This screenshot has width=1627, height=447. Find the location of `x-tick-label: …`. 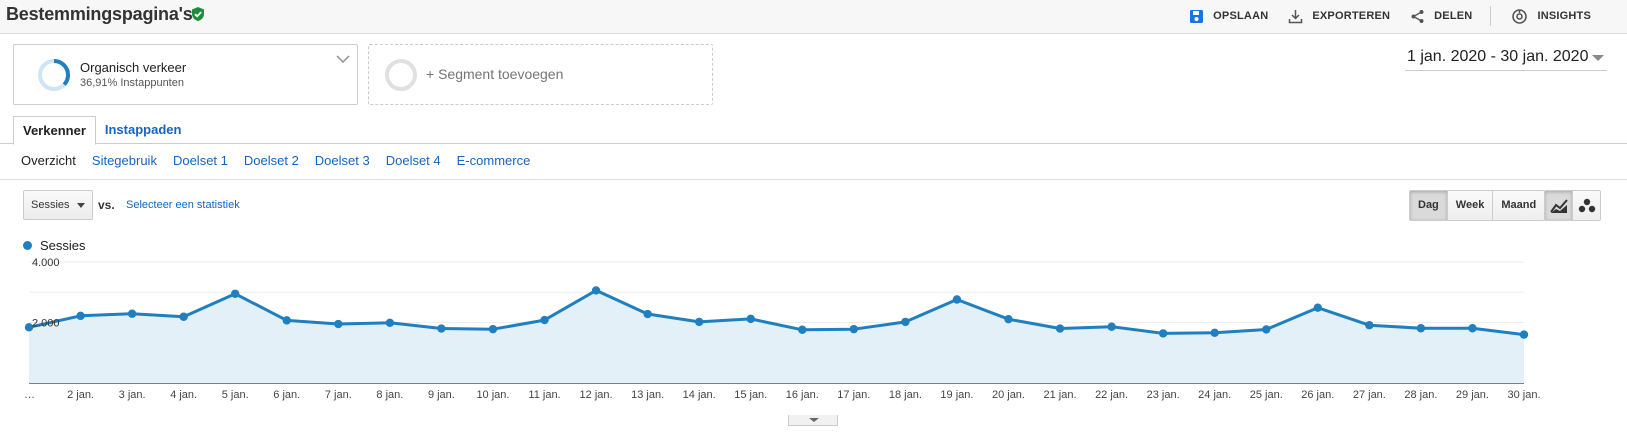

x-tick-label: … is located at coordinates (29, 395).